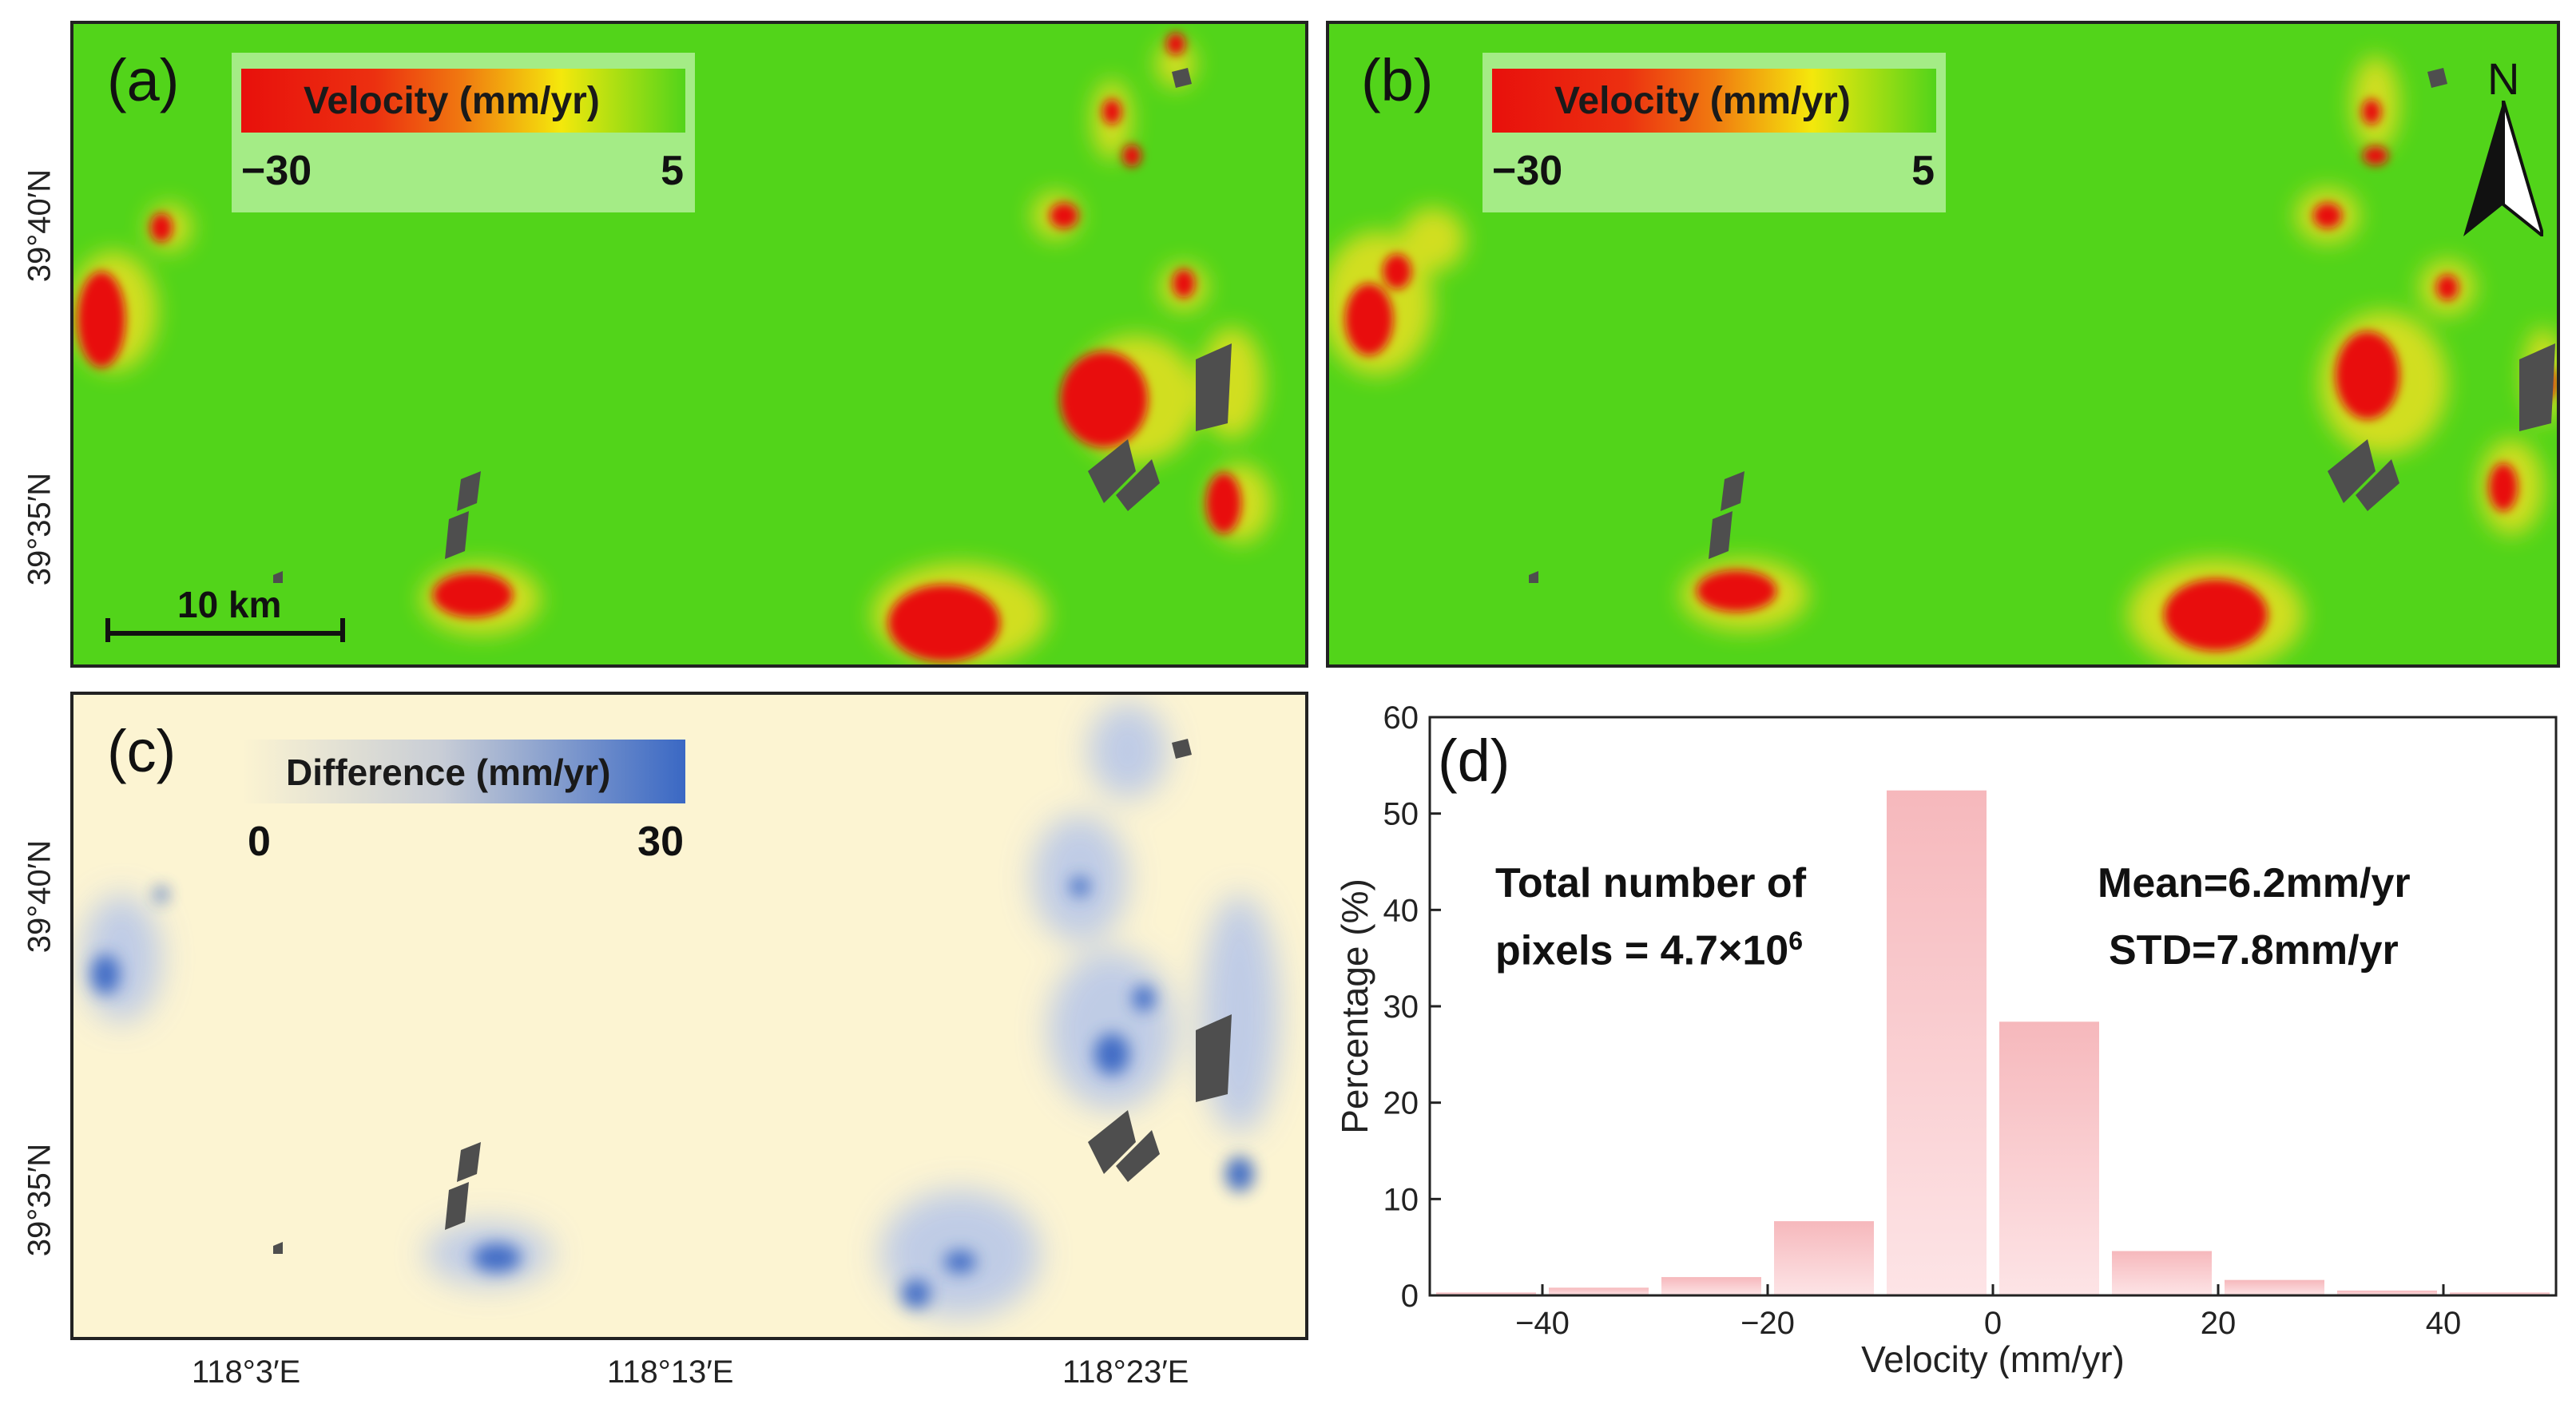  I want to click on y-tick-label: 0, so click(1410, 1296).